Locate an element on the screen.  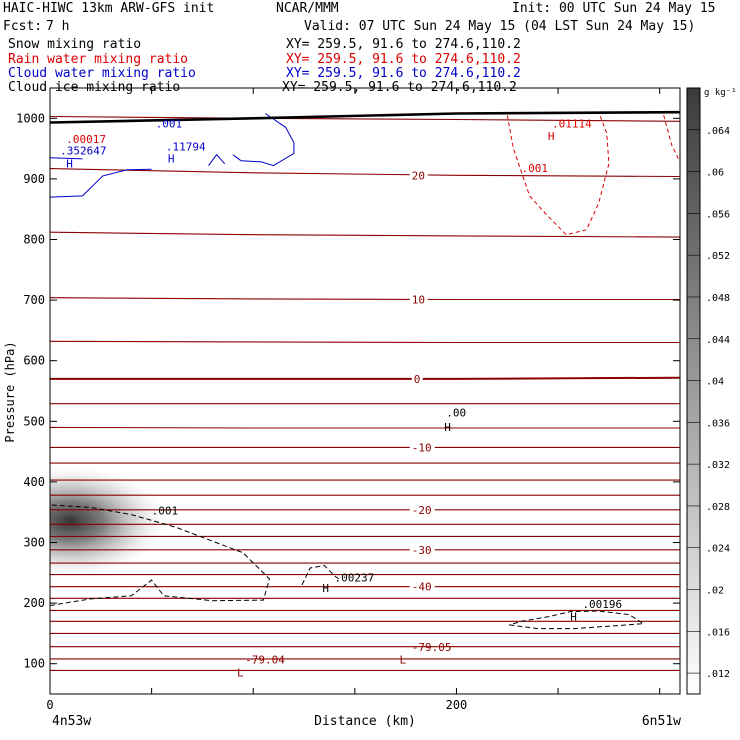
contour-annotation: -79.04 is located at coordinates (265, 660).